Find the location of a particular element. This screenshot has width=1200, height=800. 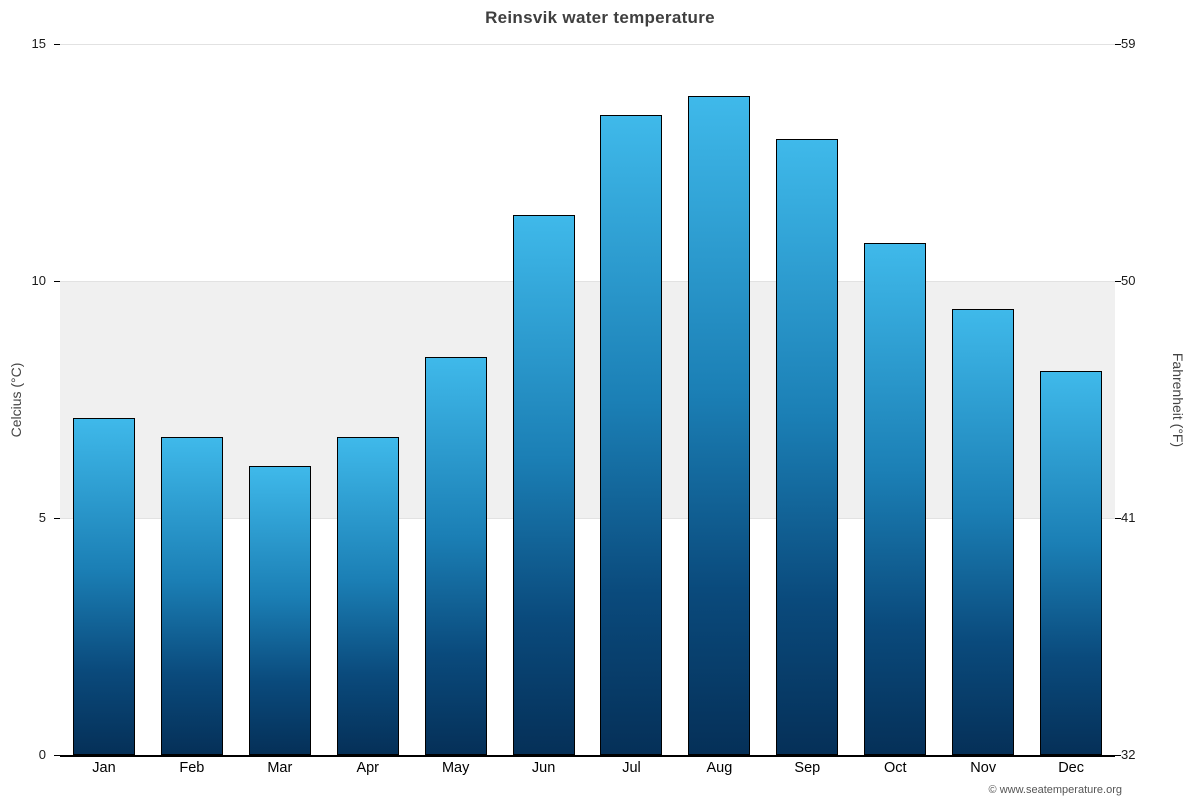

x-tick-label: Apr is located at coordinates (368, 768).